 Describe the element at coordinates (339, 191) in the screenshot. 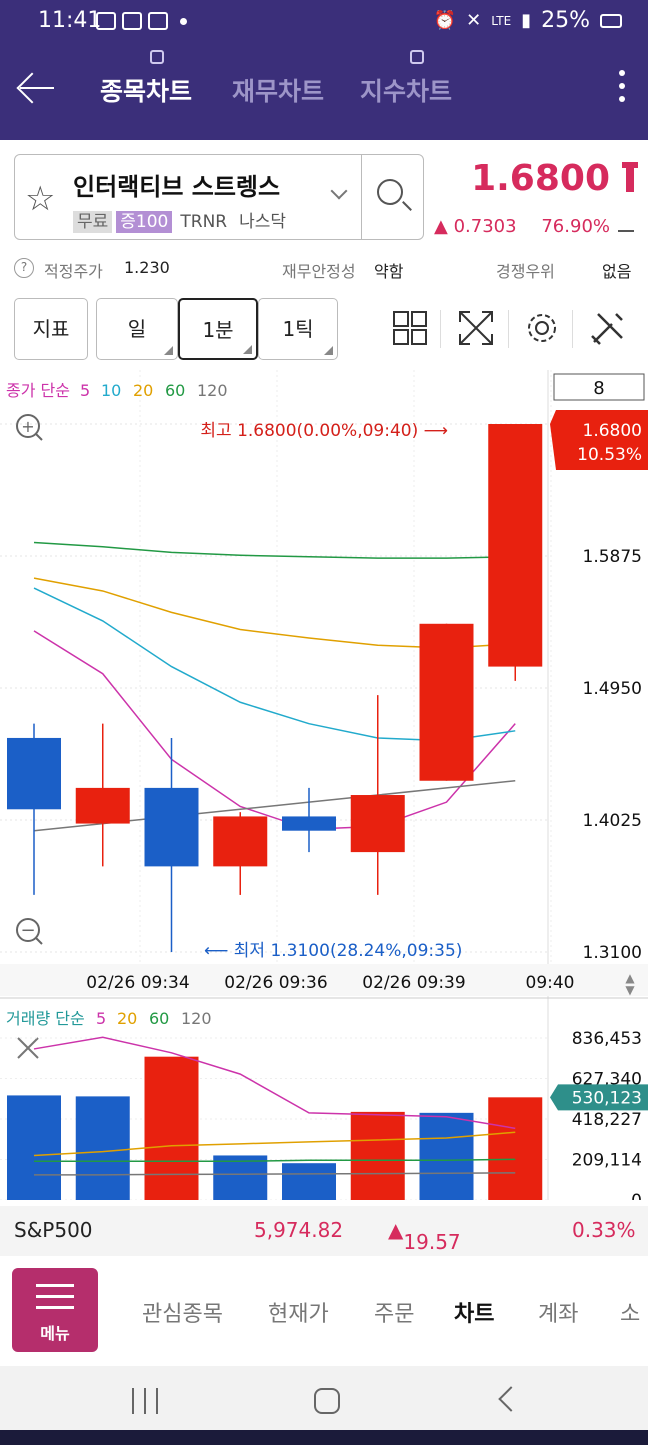

I see `chevron-down-icon` at that location.